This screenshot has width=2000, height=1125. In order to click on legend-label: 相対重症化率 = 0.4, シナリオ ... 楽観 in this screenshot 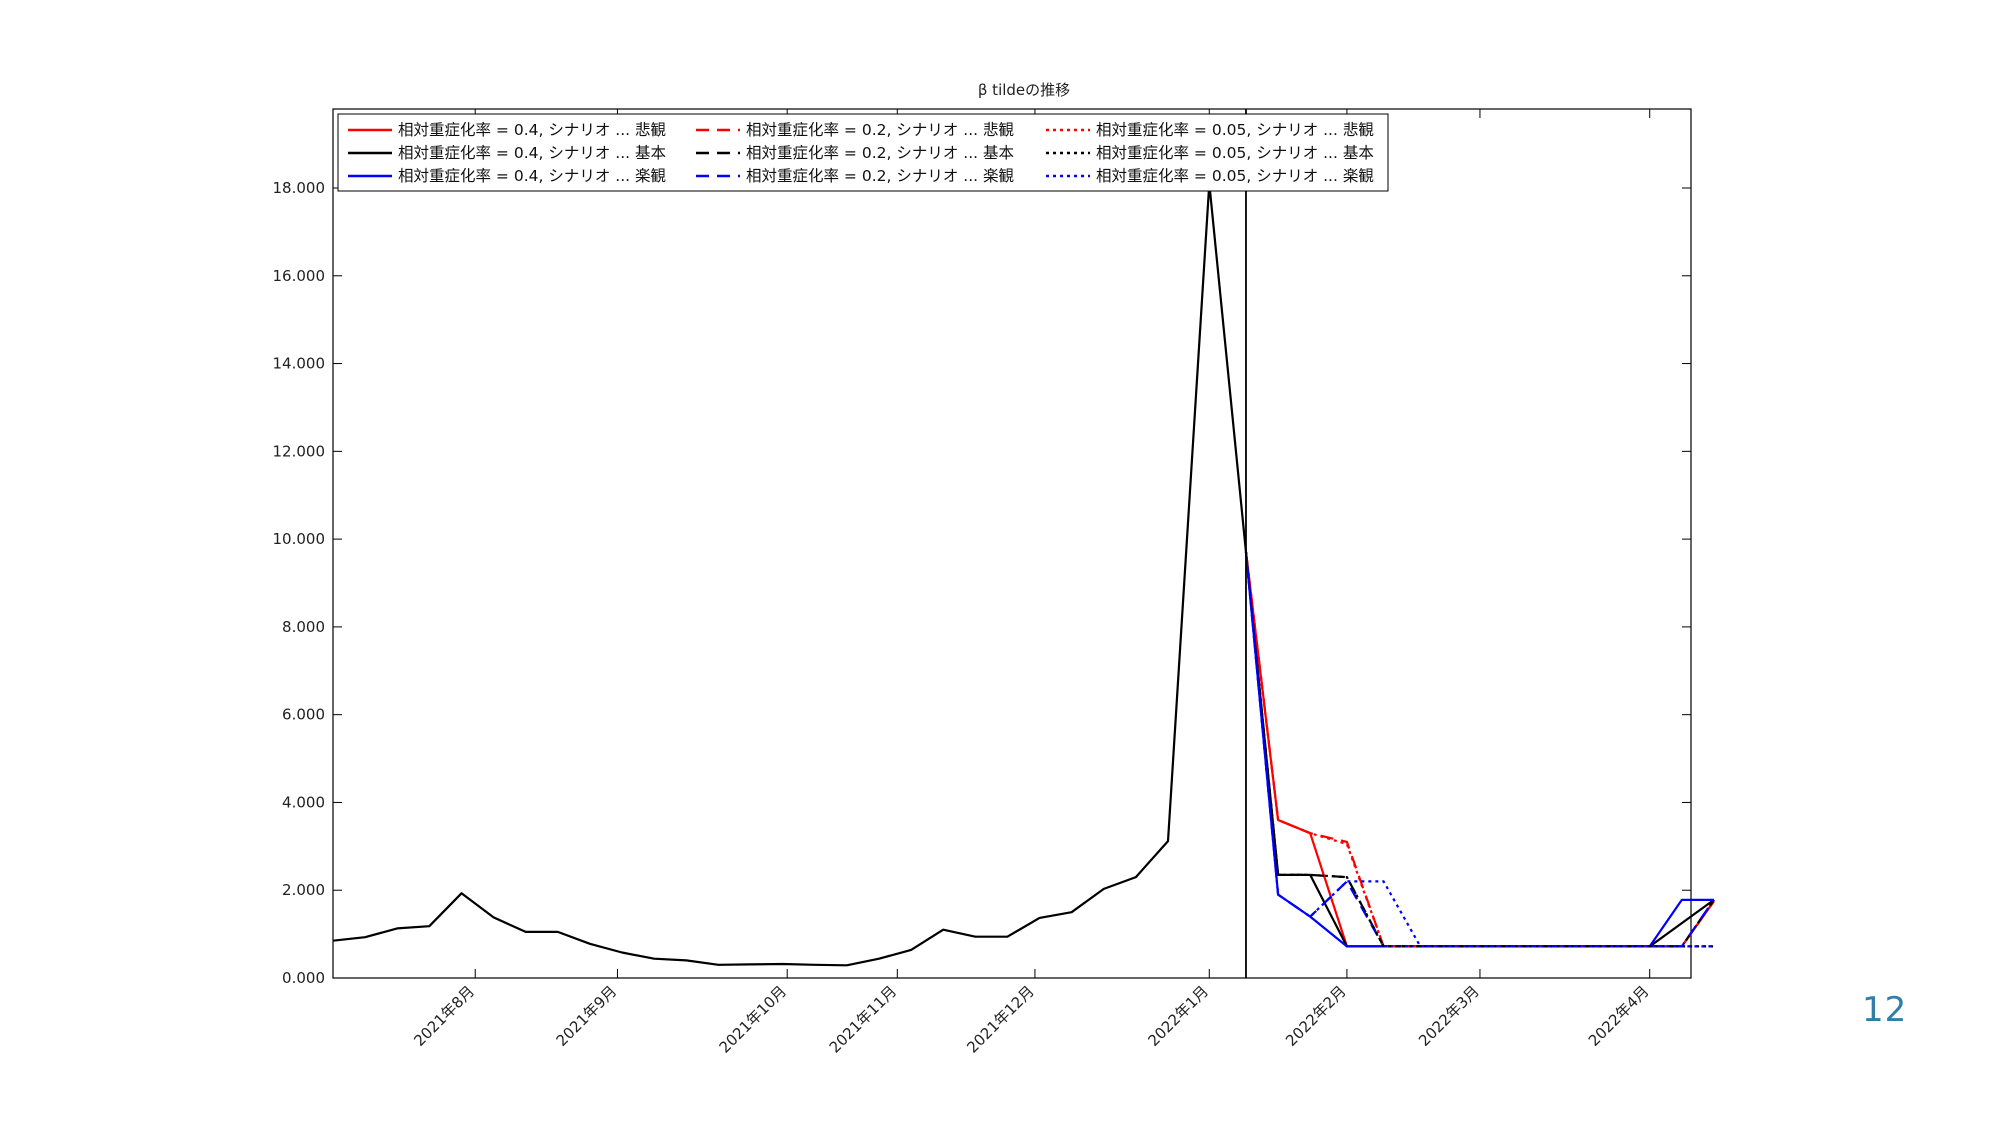, I will do `click(532, 176)`.